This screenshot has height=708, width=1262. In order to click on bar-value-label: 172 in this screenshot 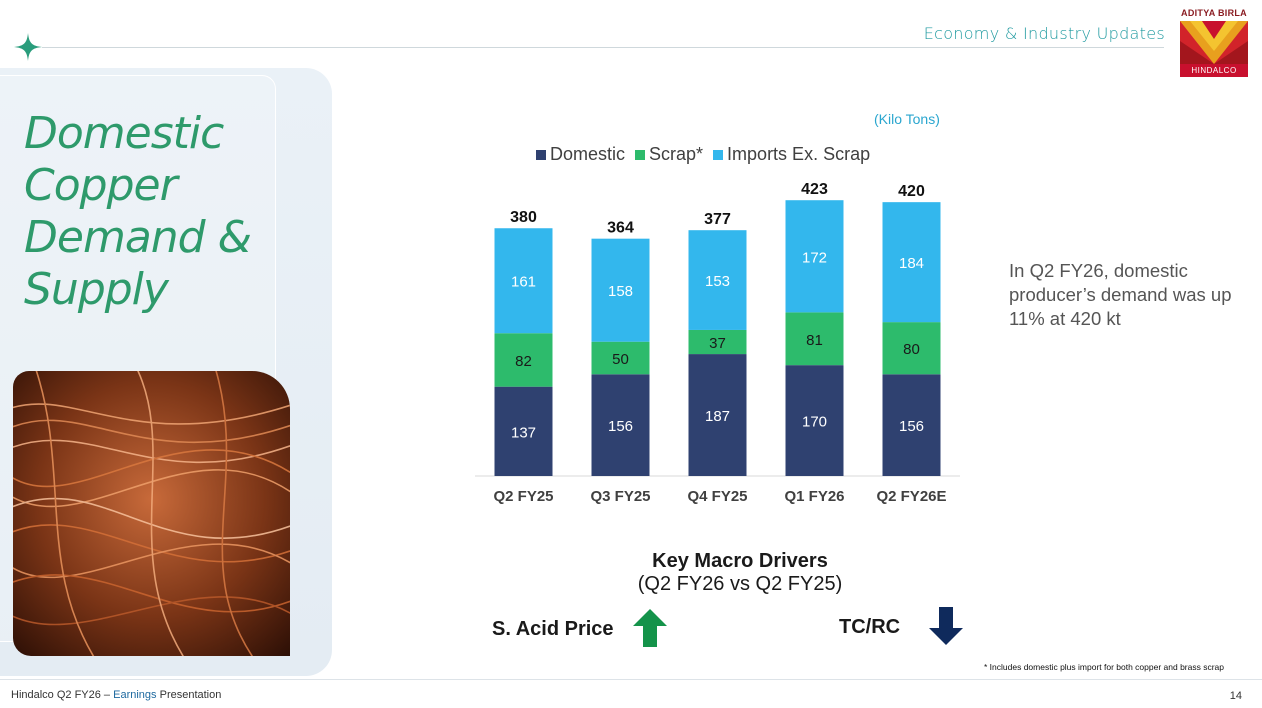, I will do `click(814, 257)`.